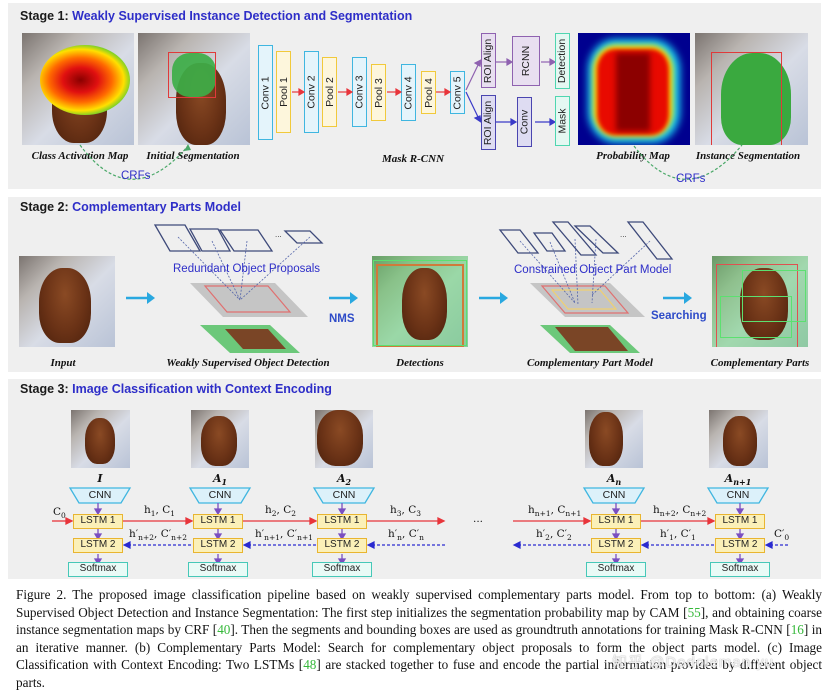 The width and height of the screenshot is (832, 696). I want to click on complementary-parts-image, so click(760, 301).